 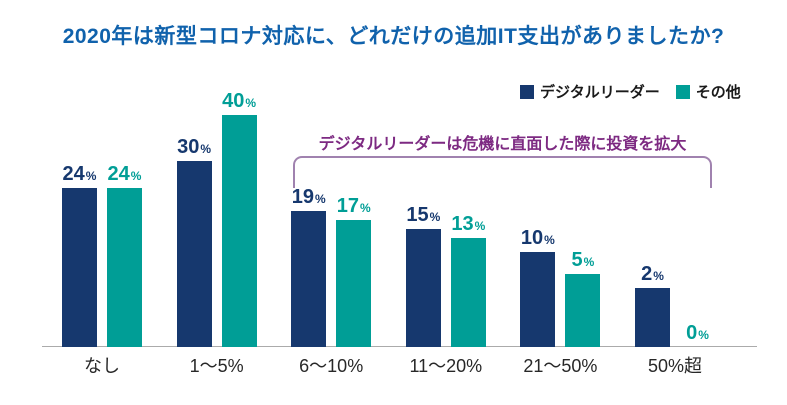 I want to click on bar-value-number: 17, so click(x=347, y=205).